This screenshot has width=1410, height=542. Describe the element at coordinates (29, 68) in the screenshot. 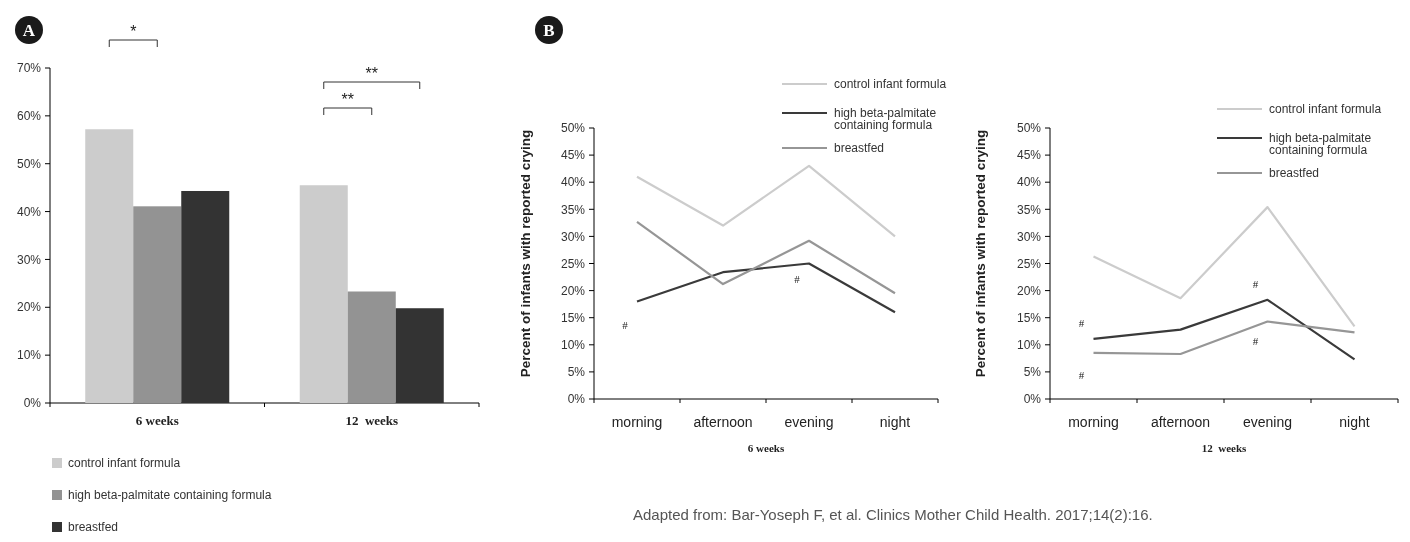

I see `y-tick-label: 70%` at that location.